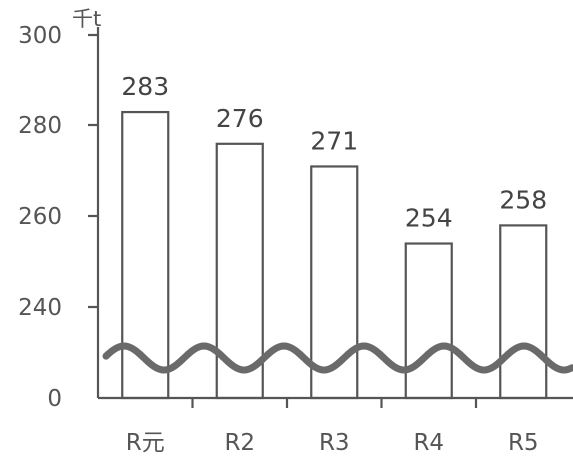  Describe the element at coordinates (40, 36) in the screenshot. I see `y-tick-label: 300` at that location.